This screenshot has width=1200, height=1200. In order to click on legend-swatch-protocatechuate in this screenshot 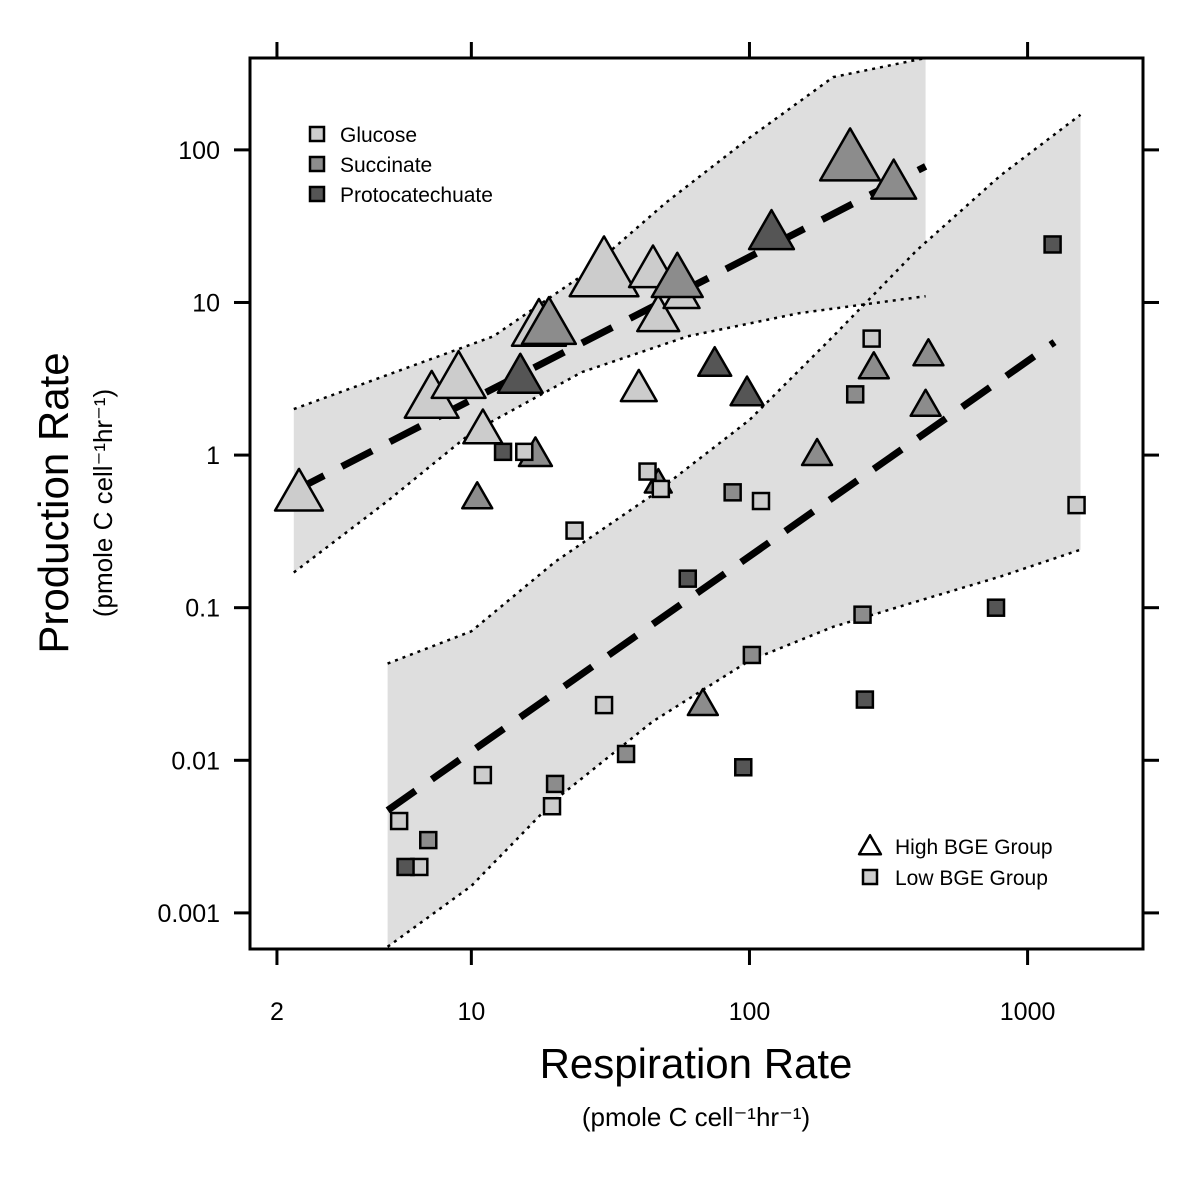, I will do `click(317, 194)`.